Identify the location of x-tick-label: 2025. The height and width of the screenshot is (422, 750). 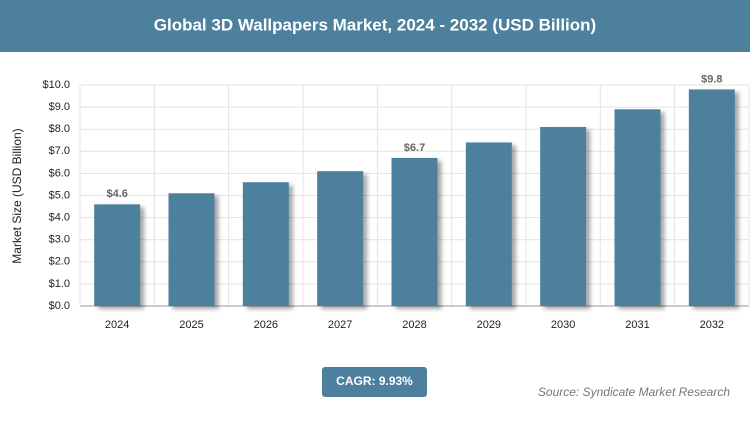
(191, 325).